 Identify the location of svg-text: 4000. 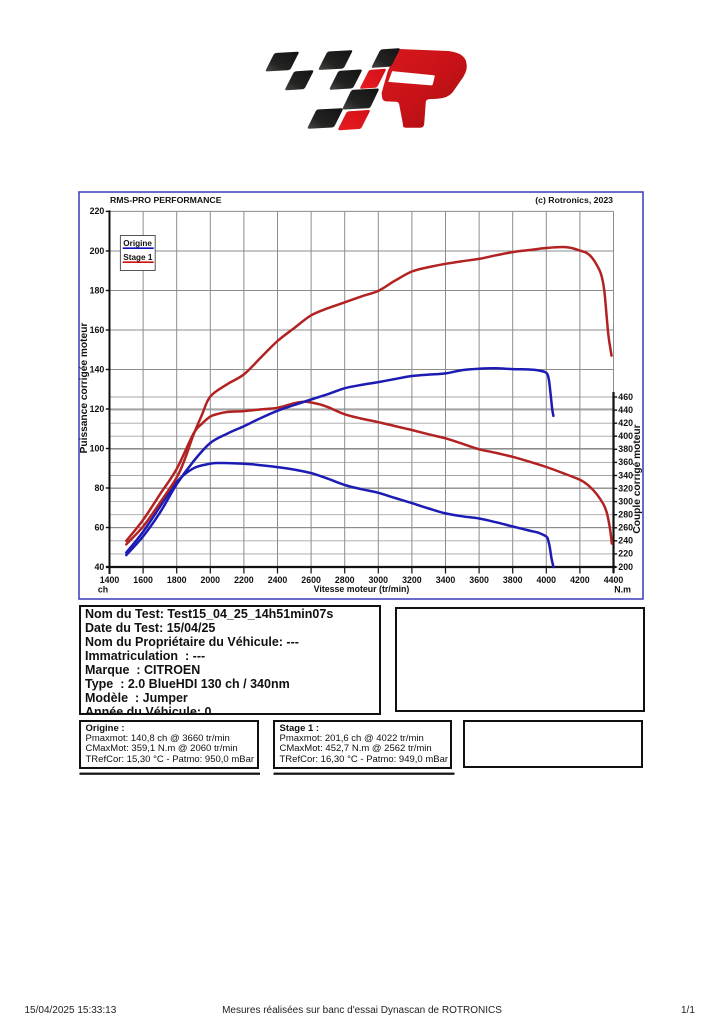
(547, 580).